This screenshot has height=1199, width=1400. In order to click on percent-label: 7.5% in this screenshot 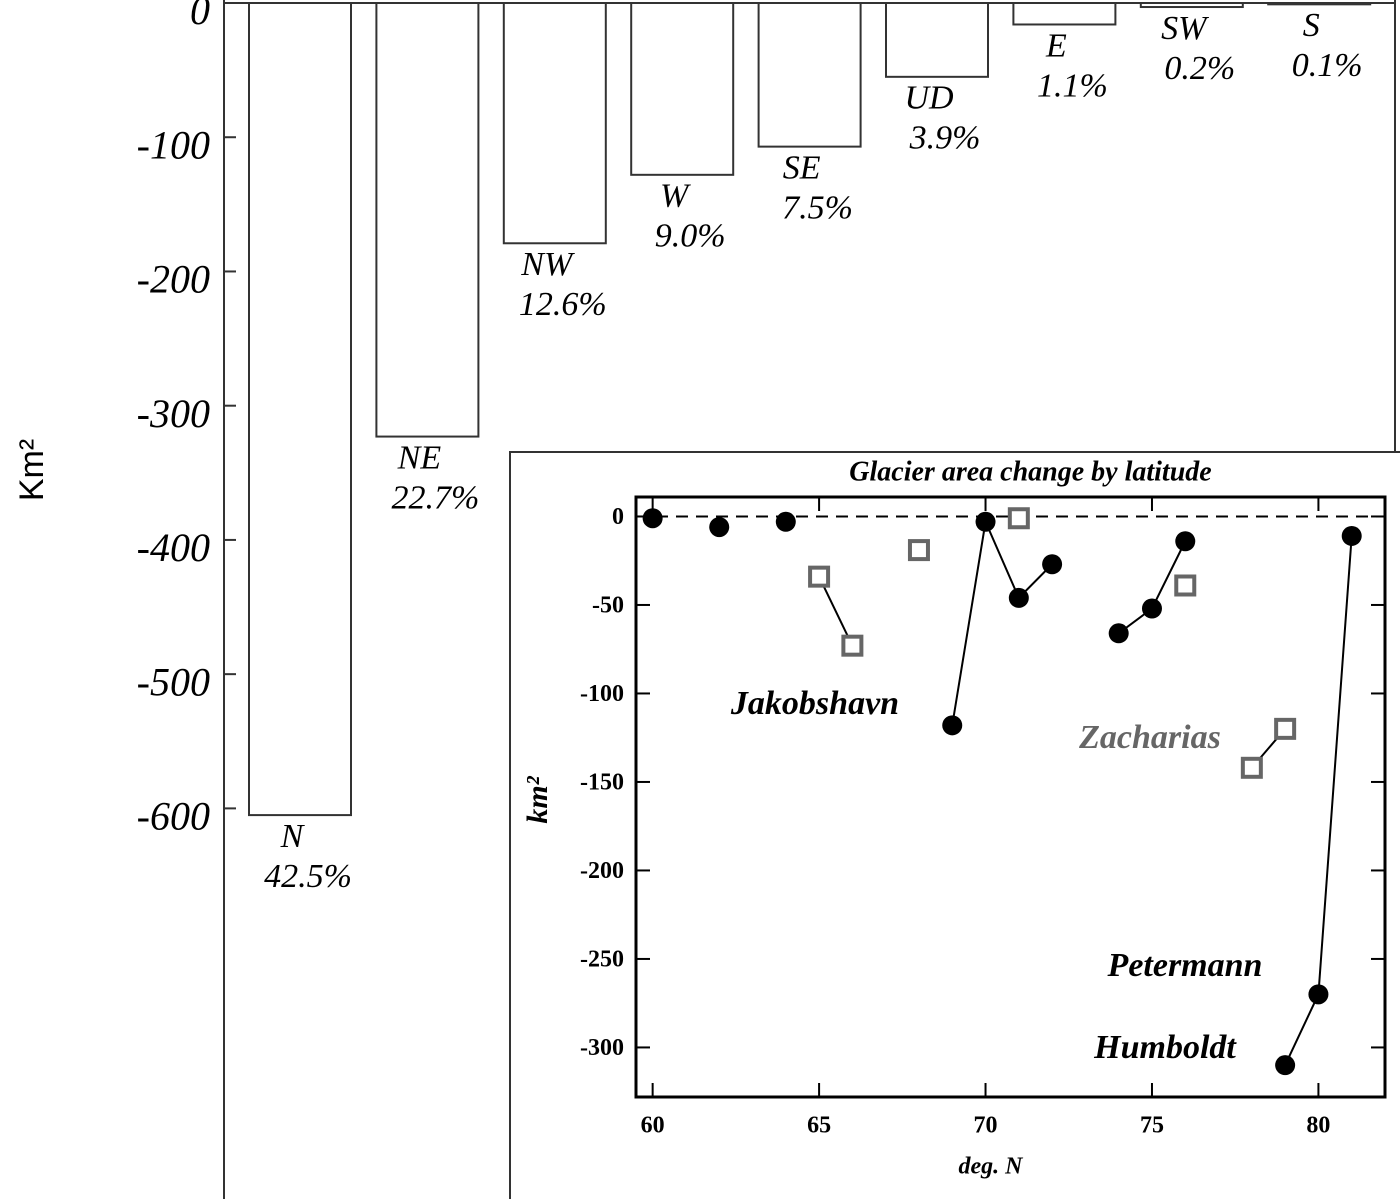, I will do `click(817, 207)`.